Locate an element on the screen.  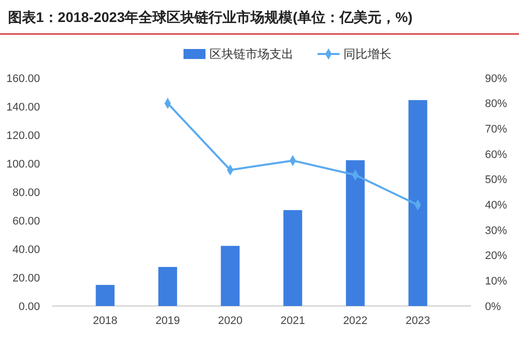
y-tick-label: 80.00 is located at coordinates (26, 192).